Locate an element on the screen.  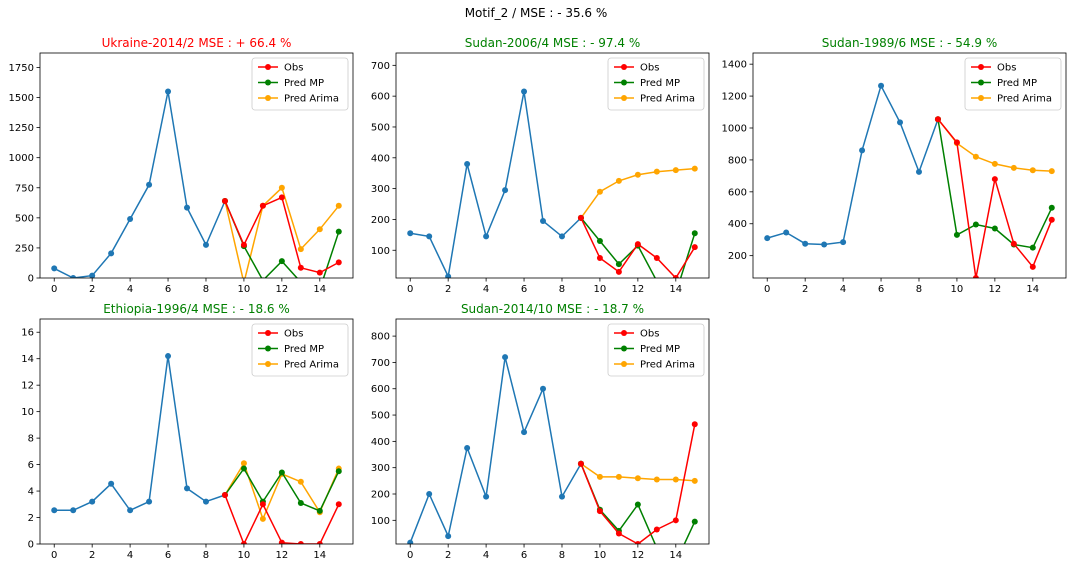
y-tick-label: 100 is located at coordinates (380, 251).